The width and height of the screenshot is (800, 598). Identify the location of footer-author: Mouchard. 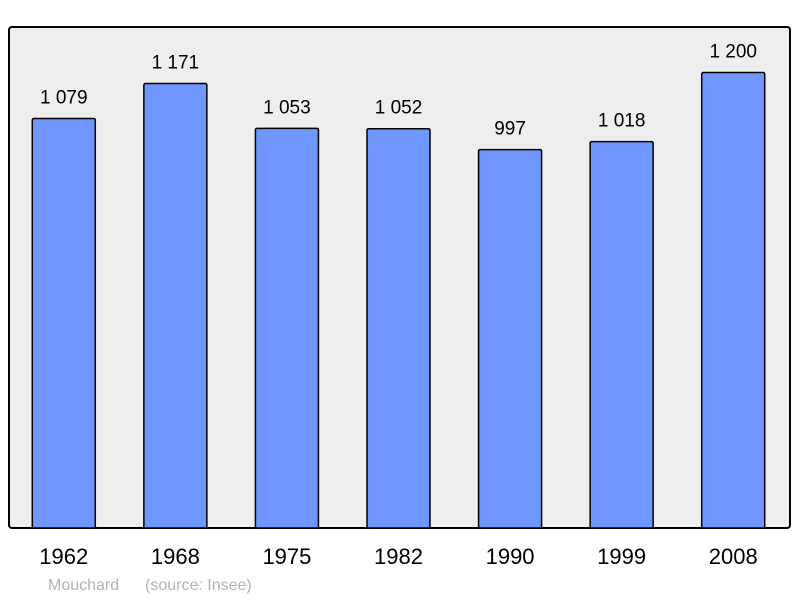
(83, 585).